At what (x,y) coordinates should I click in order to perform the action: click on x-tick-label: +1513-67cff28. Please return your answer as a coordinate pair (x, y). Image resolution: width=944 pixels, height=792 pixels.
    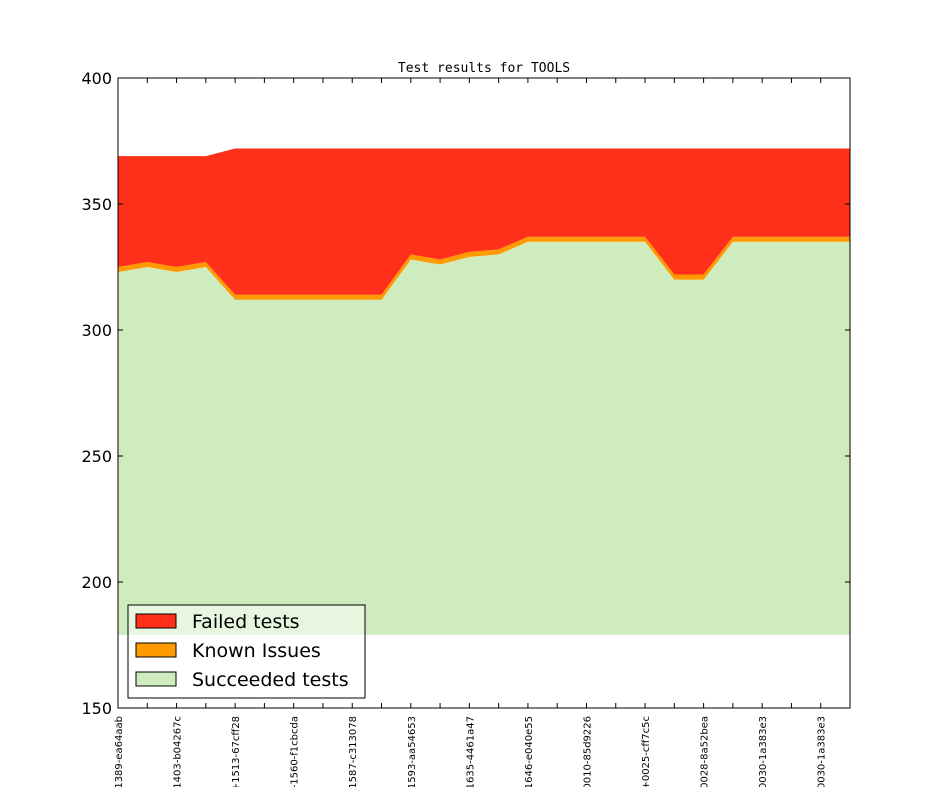
    Looking at the image, I should click on (236, 751).